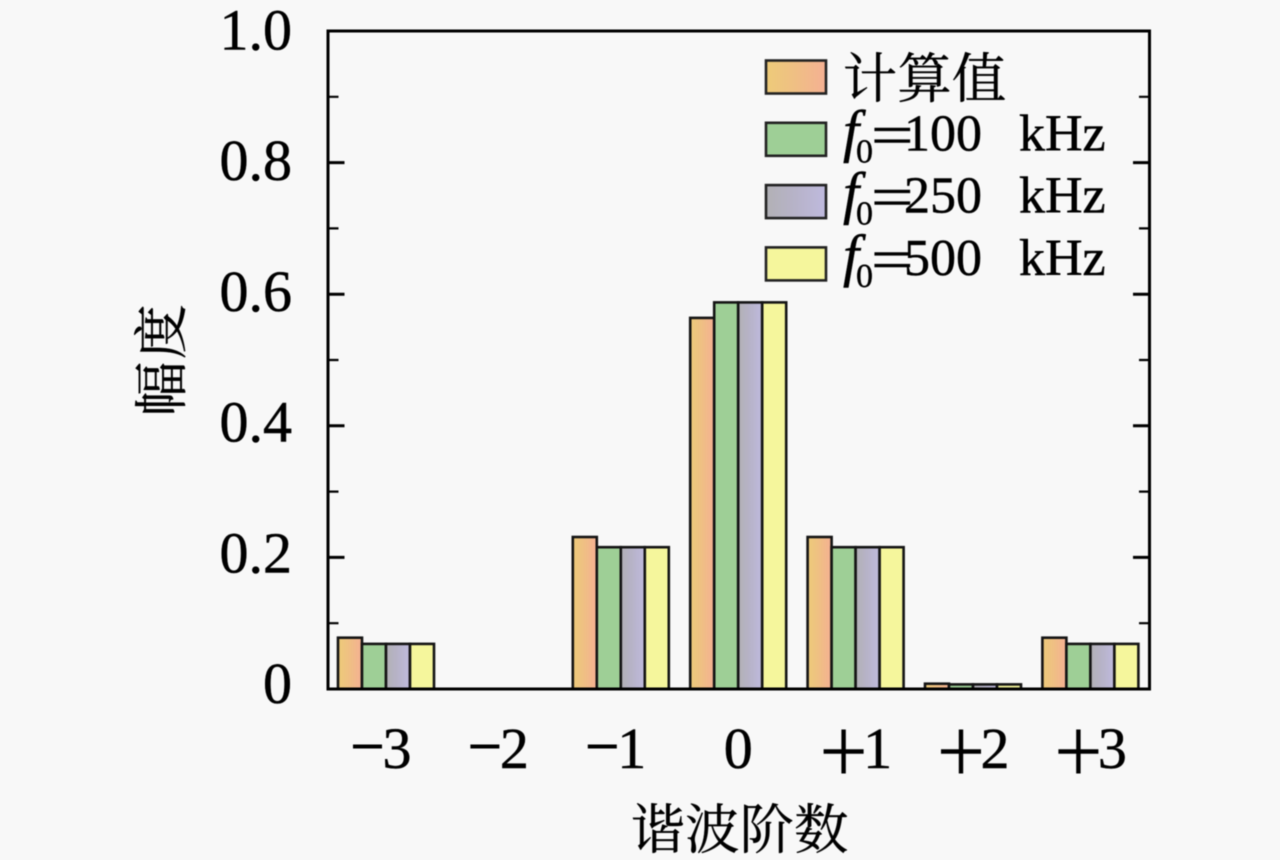 Image resolution: width=1280 pixels, height=860 pixels. I want to click on svg-text: 0.8, so click(256, 160).